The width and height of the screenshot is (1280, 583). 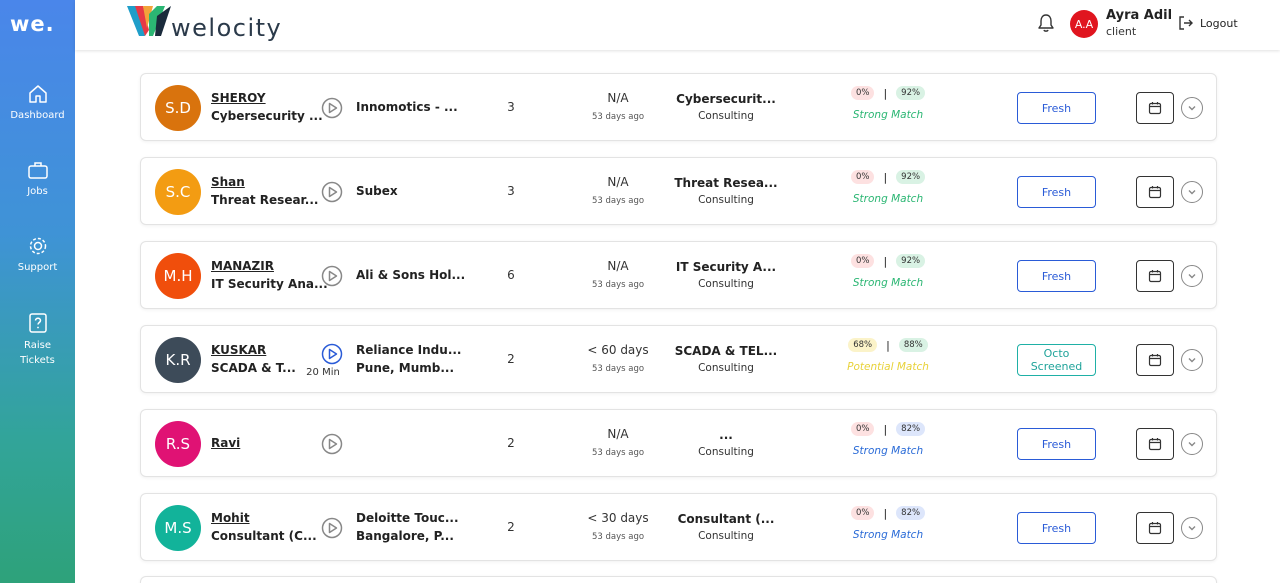 I want to click on candidate-avatar: M.S, so click(x=178, y=528).